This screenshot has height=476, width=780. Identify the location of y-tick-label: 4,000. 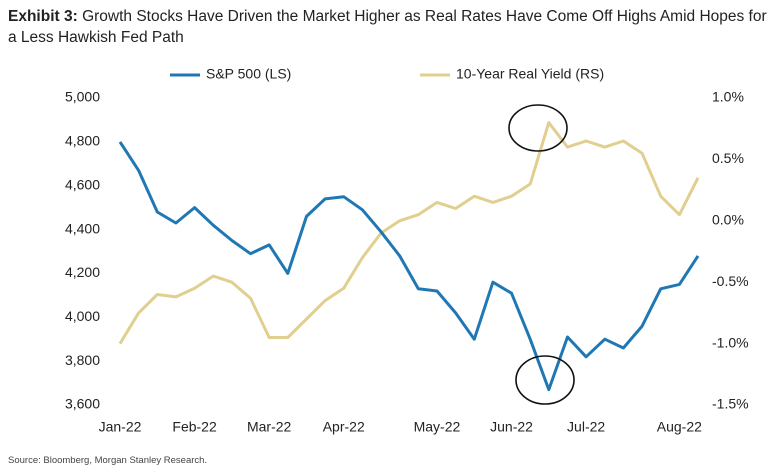
(82, 316).